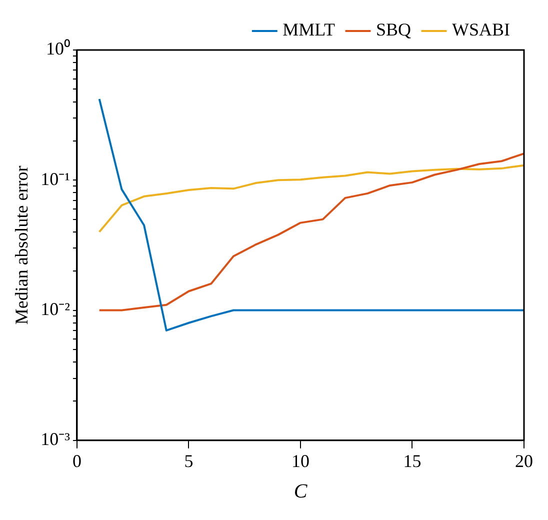 The height and width of the screenshot is (520, 548). Describe the element at coordinates (301, 460) in the screenshot. I see `x-tick-label: 10` at that location.